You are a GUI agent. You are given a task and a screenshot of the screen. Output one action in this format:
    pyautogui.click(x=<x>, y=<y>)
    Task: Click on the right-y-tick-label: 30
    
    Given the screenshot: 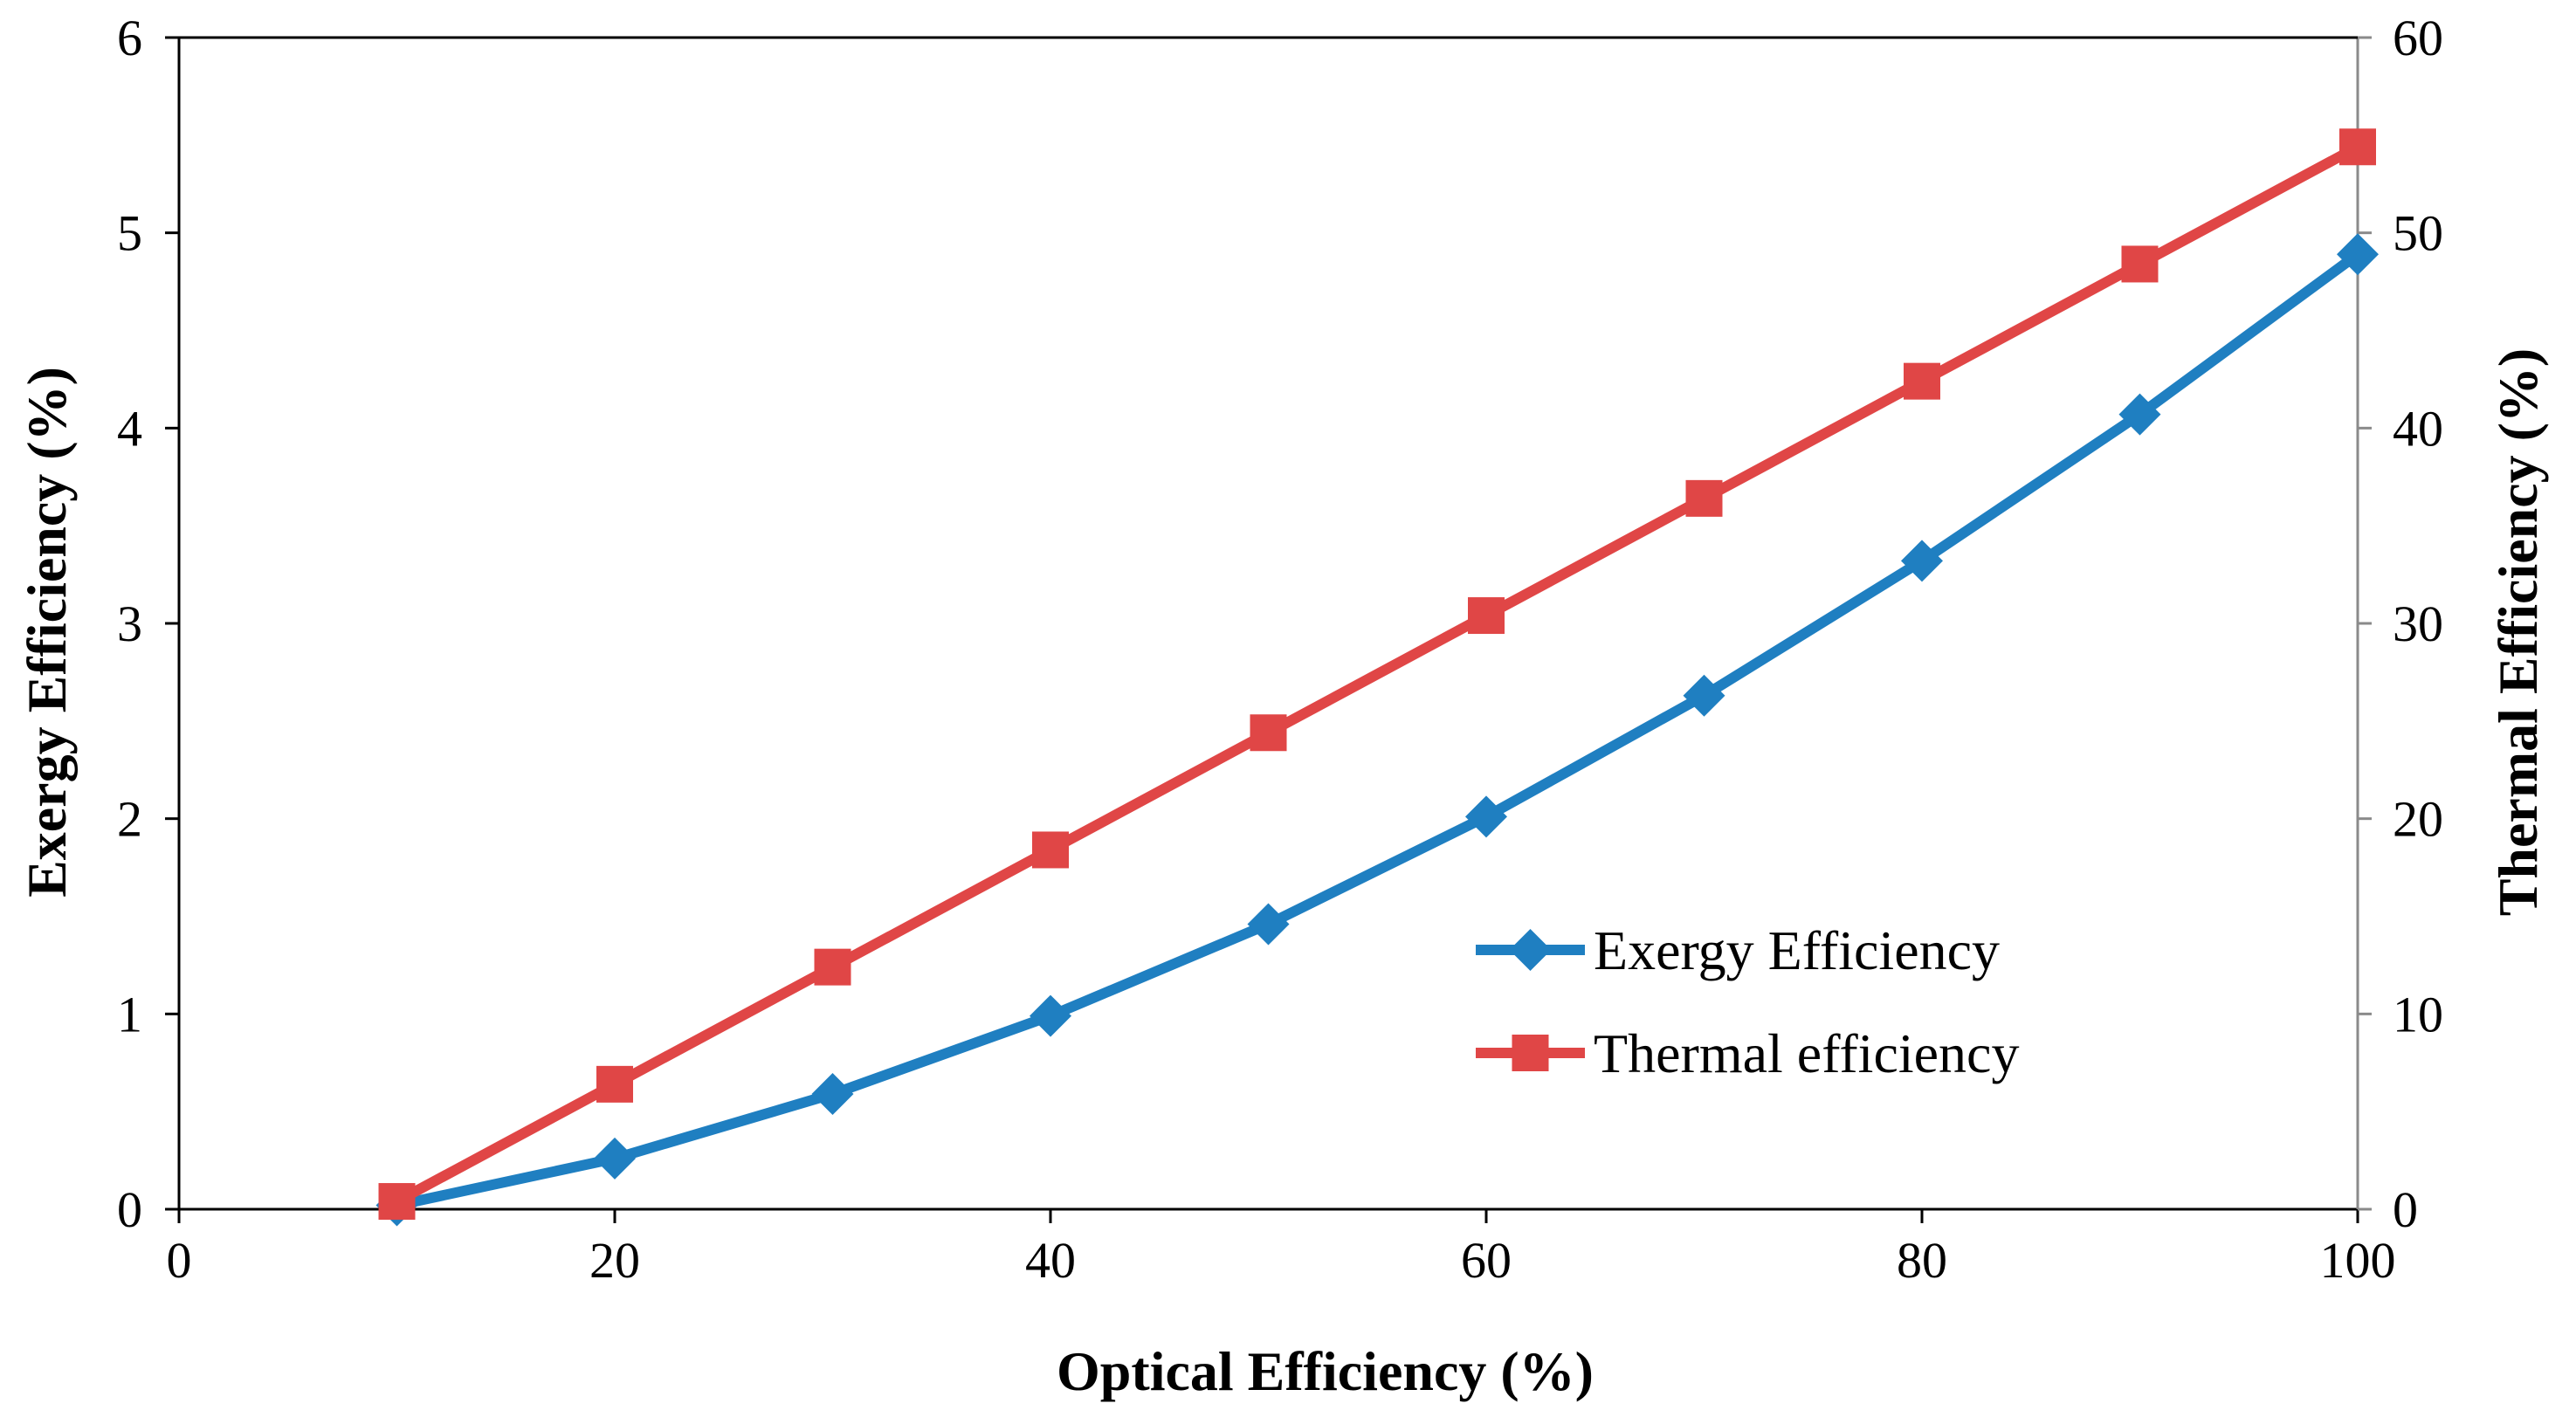 What is the action you would take?
    pyautogui.click(x=2418, y=623)
    